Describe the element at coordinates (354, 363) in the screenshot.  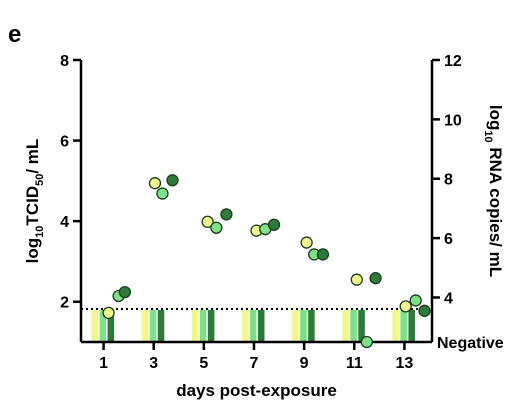
I see `x-tick-label-11: 11` at that location.